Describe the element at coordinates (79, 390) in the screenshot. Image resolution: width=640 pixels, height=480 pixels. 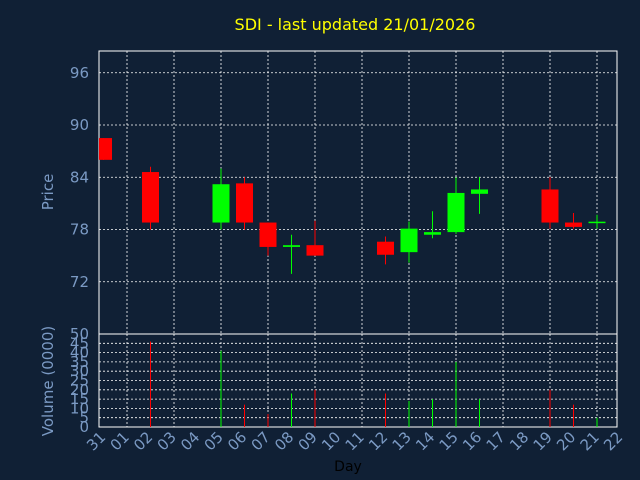
I see `volume-tick-label: 20` at that location.